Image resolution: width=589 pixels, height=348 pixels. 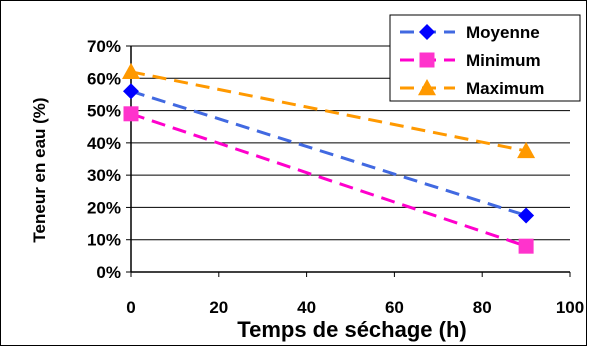 What do you see at coordinates (355, 294) in the screenshot?
I see `x-tick-labels: 0 20 40 60 80 100` at bounding box center [355, 294].